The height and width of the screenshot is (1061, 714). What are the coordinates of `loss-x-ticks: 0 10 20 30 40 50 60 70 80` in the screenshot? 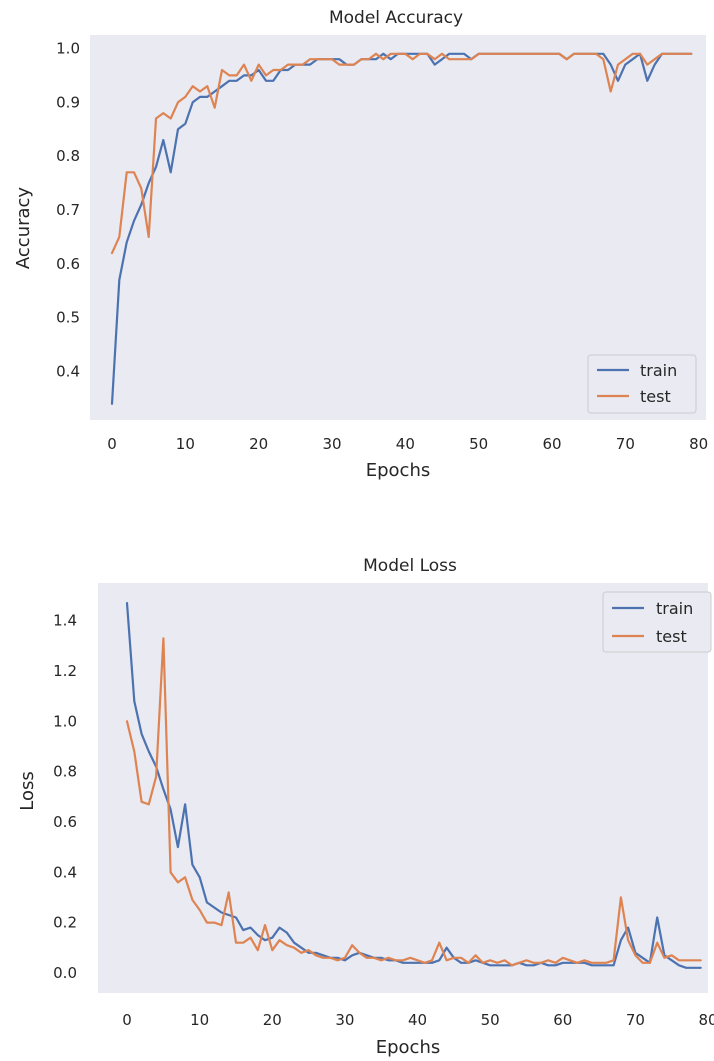 It's located at (418, 1020).